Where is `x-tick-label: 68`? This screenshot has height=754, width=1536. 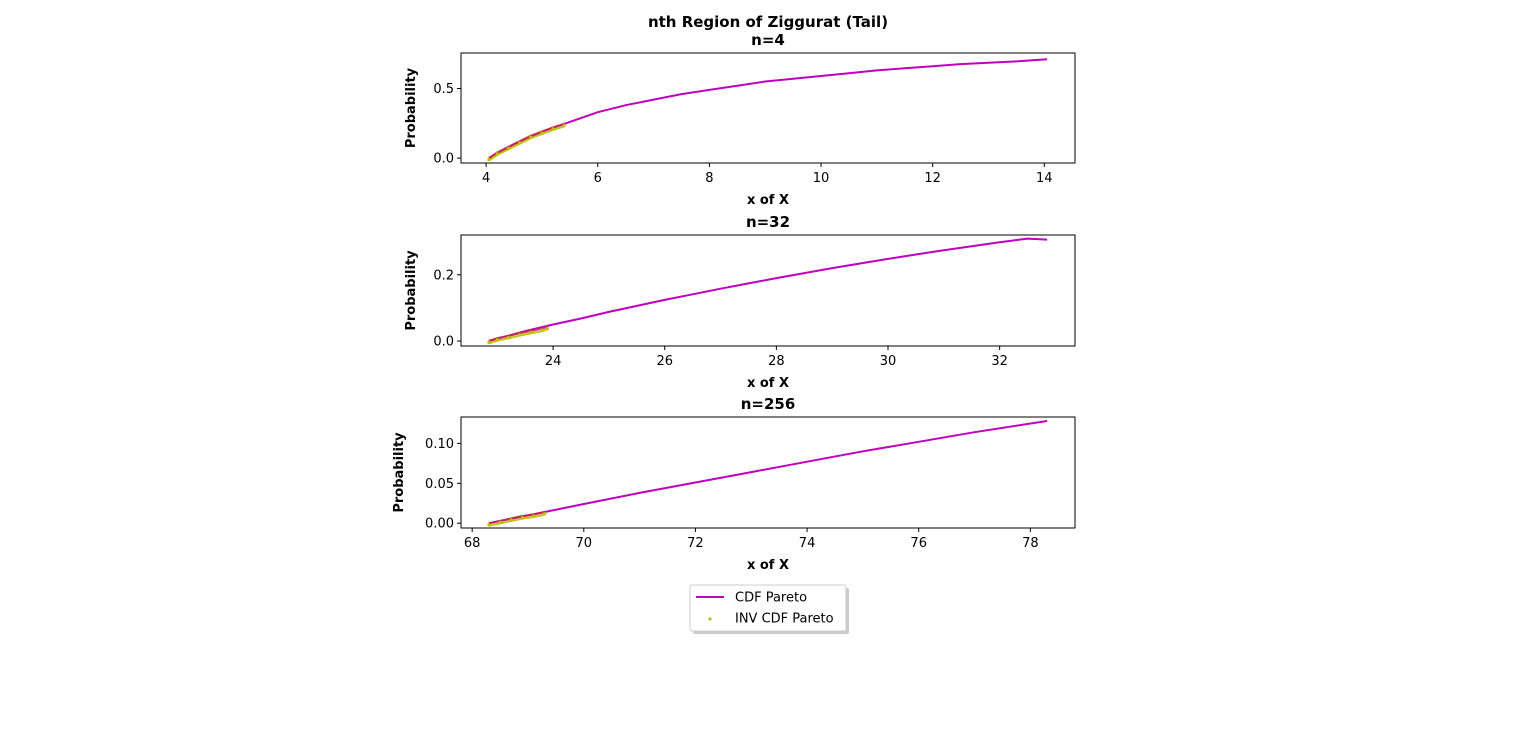
x-tick-label: 68 is located at coordinates (472, 543).